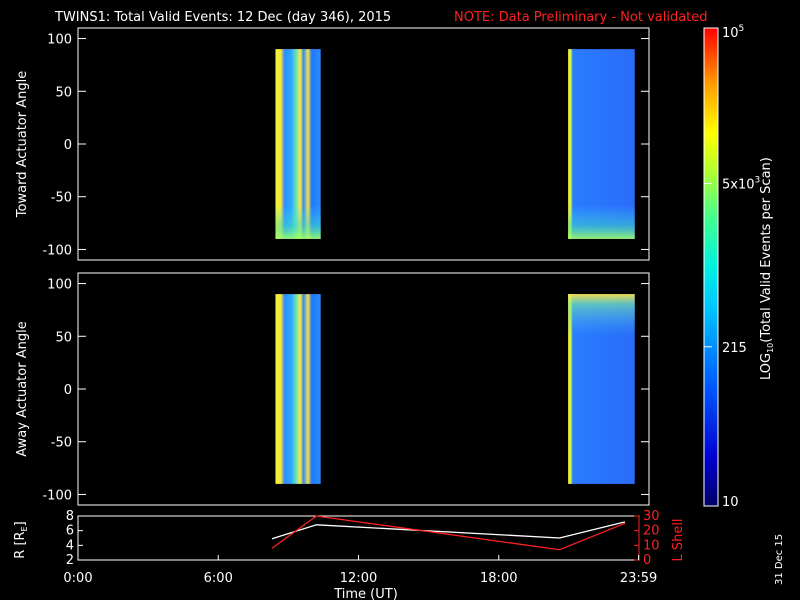 The width and height of the screenshot is (800, 600). What do you see at coordinates (678, 539) in the screenshot?
I see `lshell-axis-label: L Shell` at bounding box center [678, 539].